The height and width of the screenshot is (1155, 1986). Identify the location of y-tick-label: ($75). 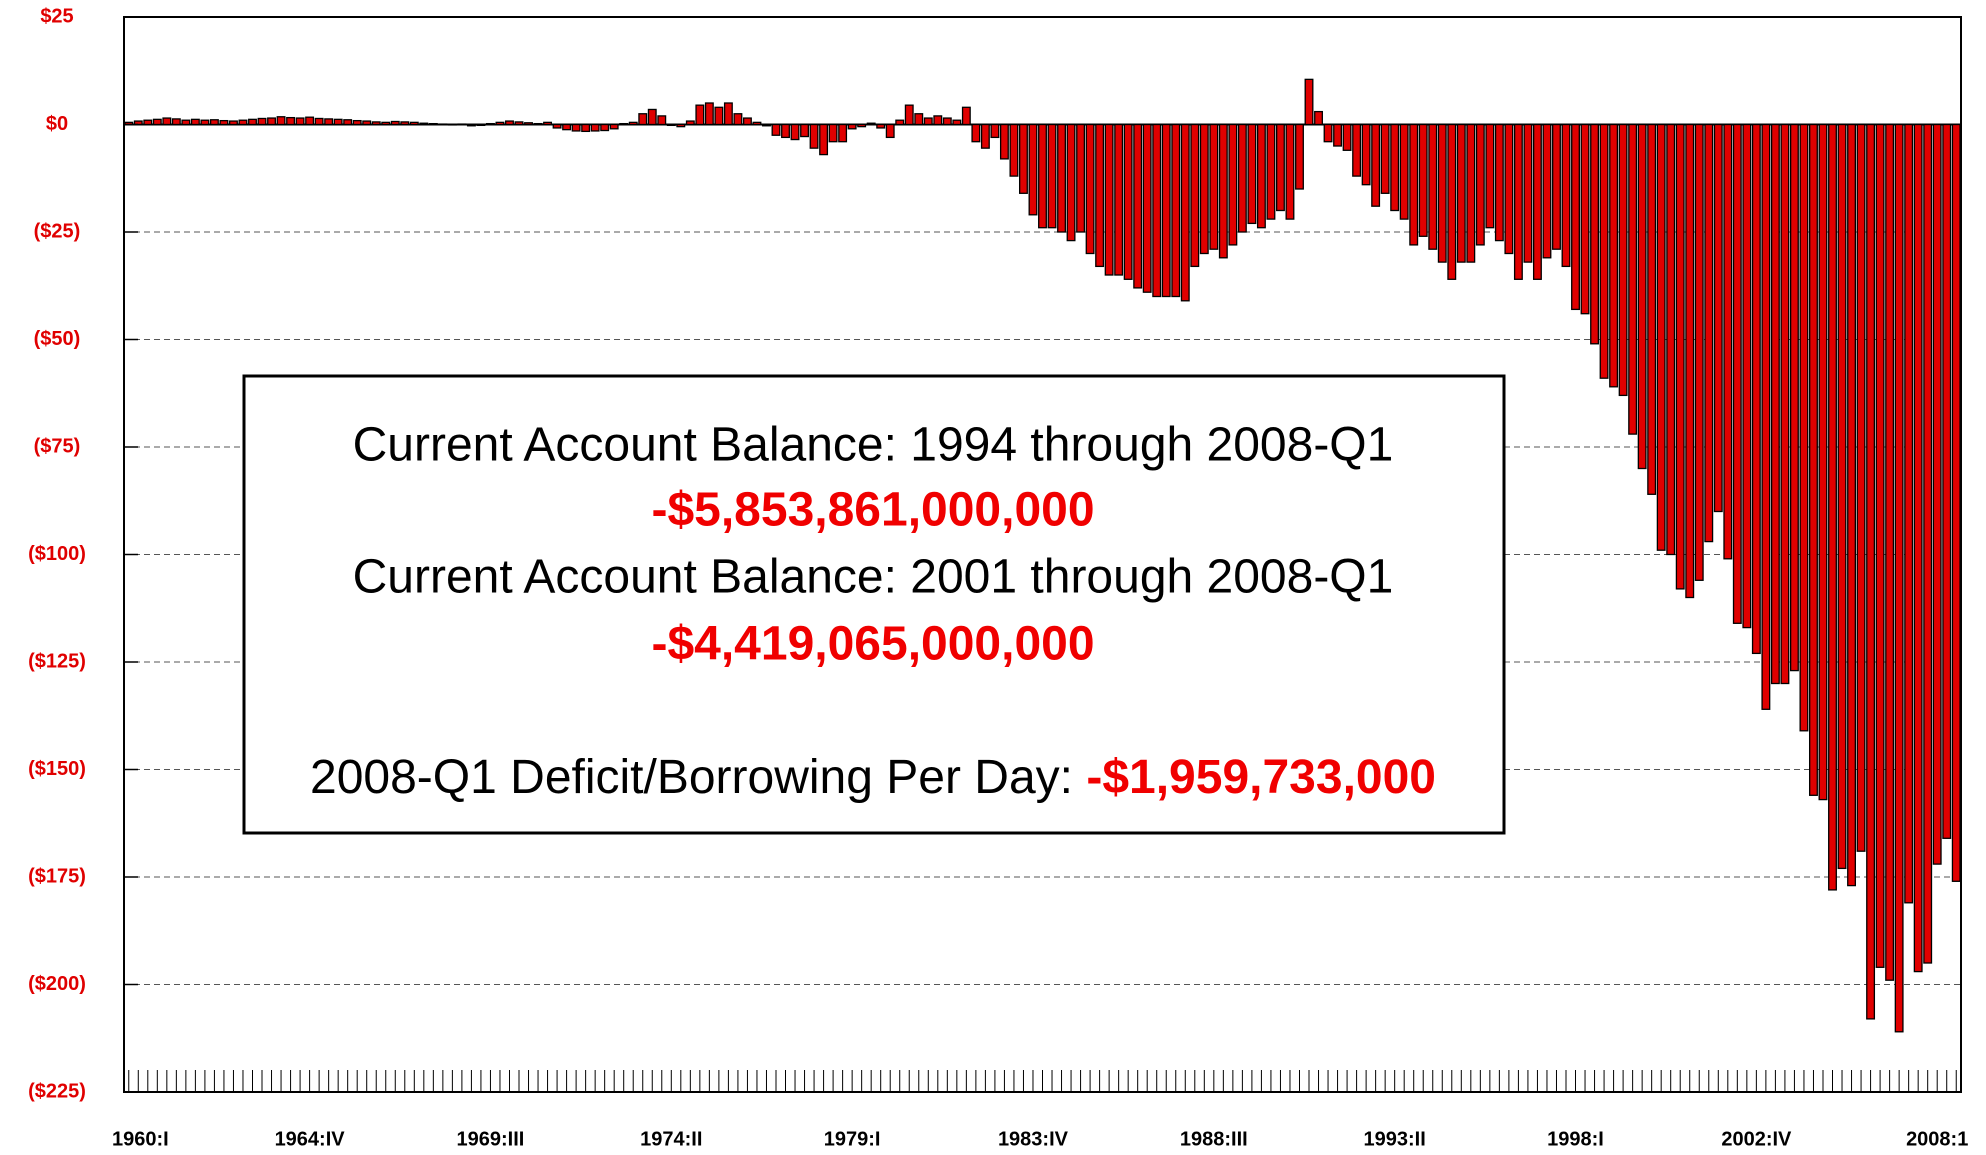
(57, 446).